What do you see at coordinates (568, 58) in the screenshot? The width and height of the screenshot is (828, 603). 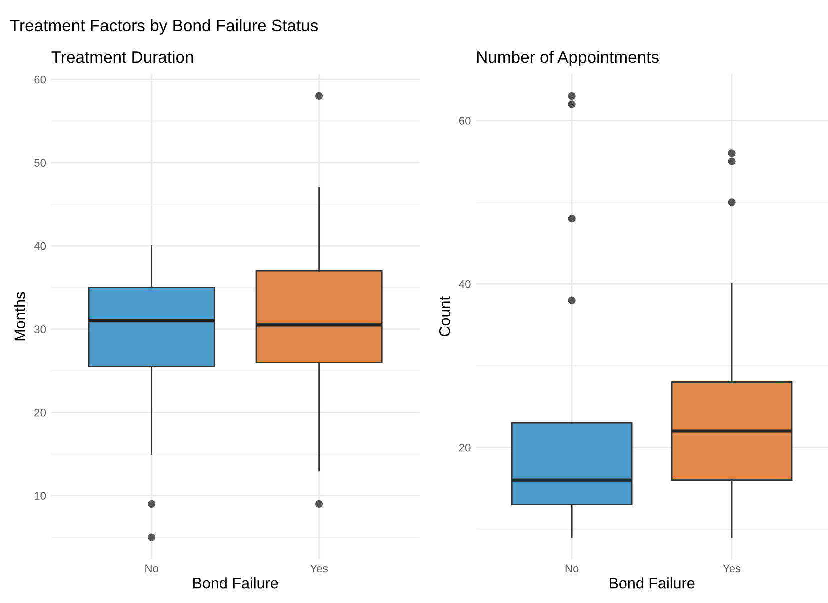 I see `chart-subtitle: Number of Appointments` at bounding box center [568, 58].